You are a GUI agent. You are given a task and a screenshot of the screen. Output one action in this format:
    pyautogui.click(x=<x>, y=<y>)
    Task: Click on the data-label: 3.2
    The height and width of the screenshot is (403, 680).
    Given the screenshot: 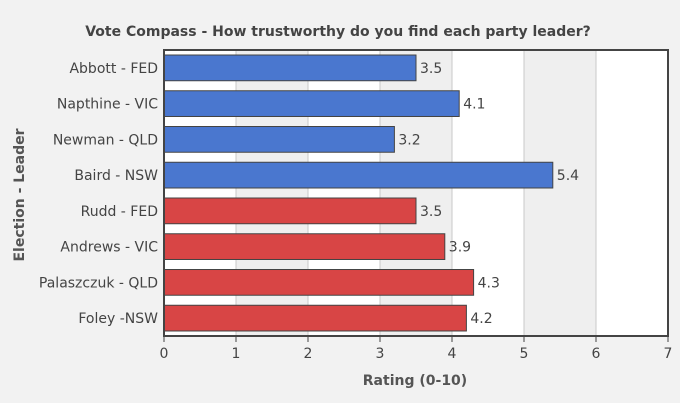 What is the action you would take?
    pyautogui.click(x=409, y=140)
    